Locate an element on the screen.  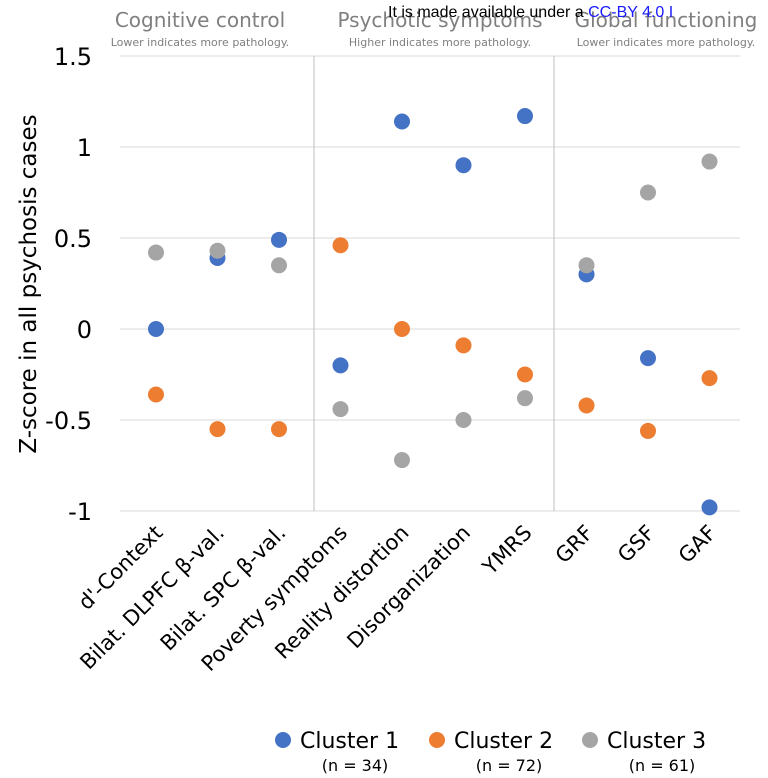
legend-label: Cluster 2 is located at coordinates (503, 741).